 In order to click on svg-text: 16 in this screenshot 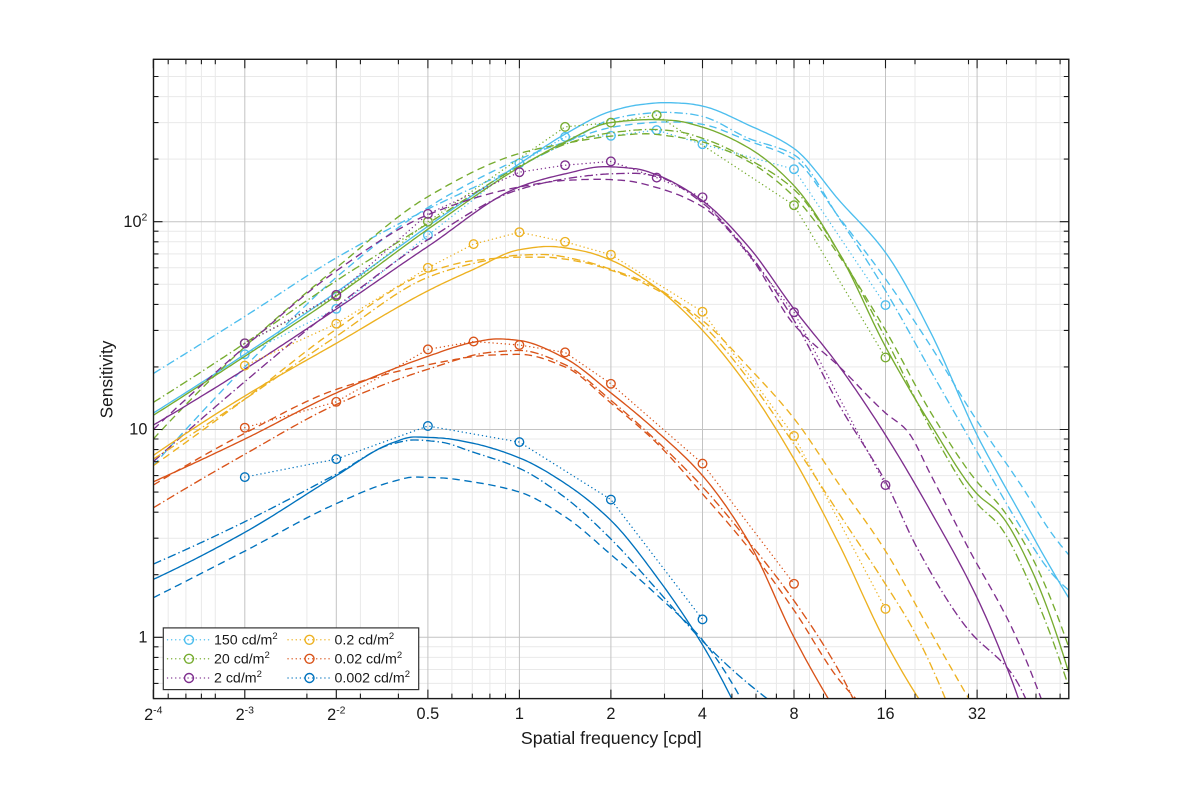, I will do `click(885, 714)`.